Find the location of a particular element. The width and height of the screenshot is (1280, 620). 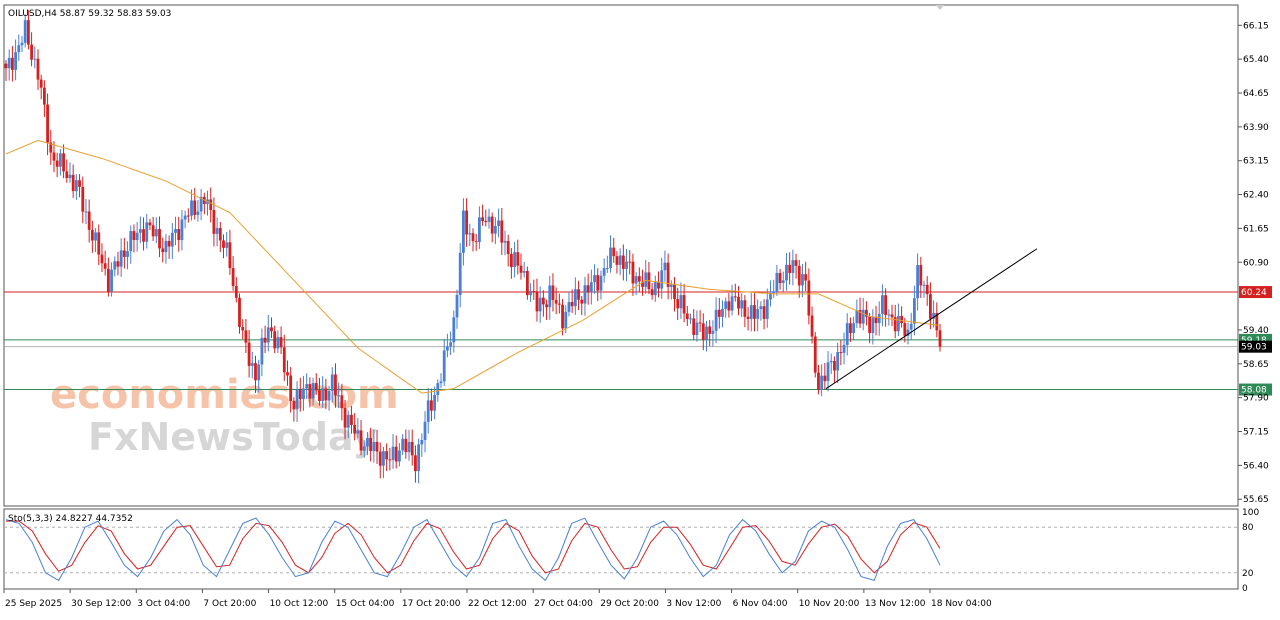

y-tick-label: 59.40 is located at coordinates (1256, 331).